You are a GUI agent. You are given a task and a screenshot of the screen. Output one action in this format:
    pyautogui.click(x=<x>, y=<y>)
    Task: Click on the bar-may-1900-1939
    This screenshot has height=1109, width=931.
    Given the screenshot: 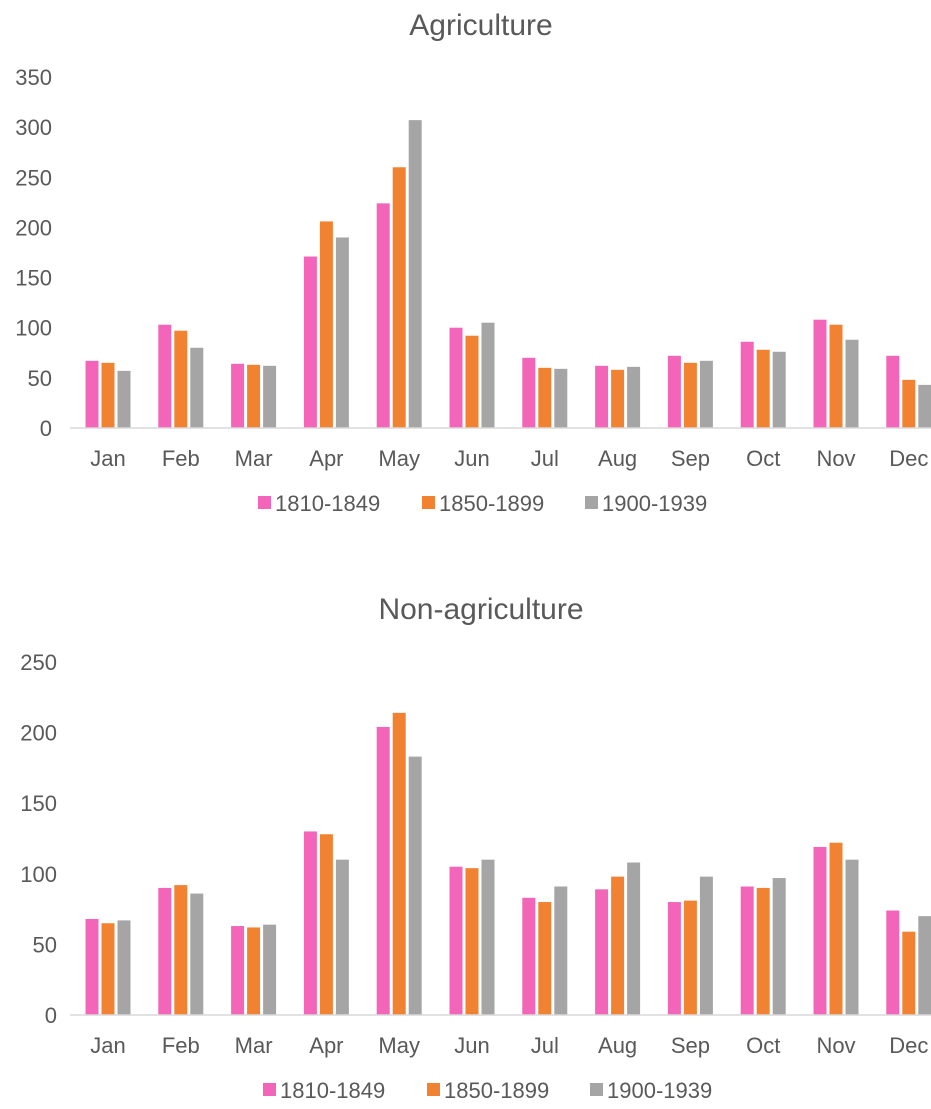 What is the action you would take?
    pyautogui.click(x=415, y=274)
    